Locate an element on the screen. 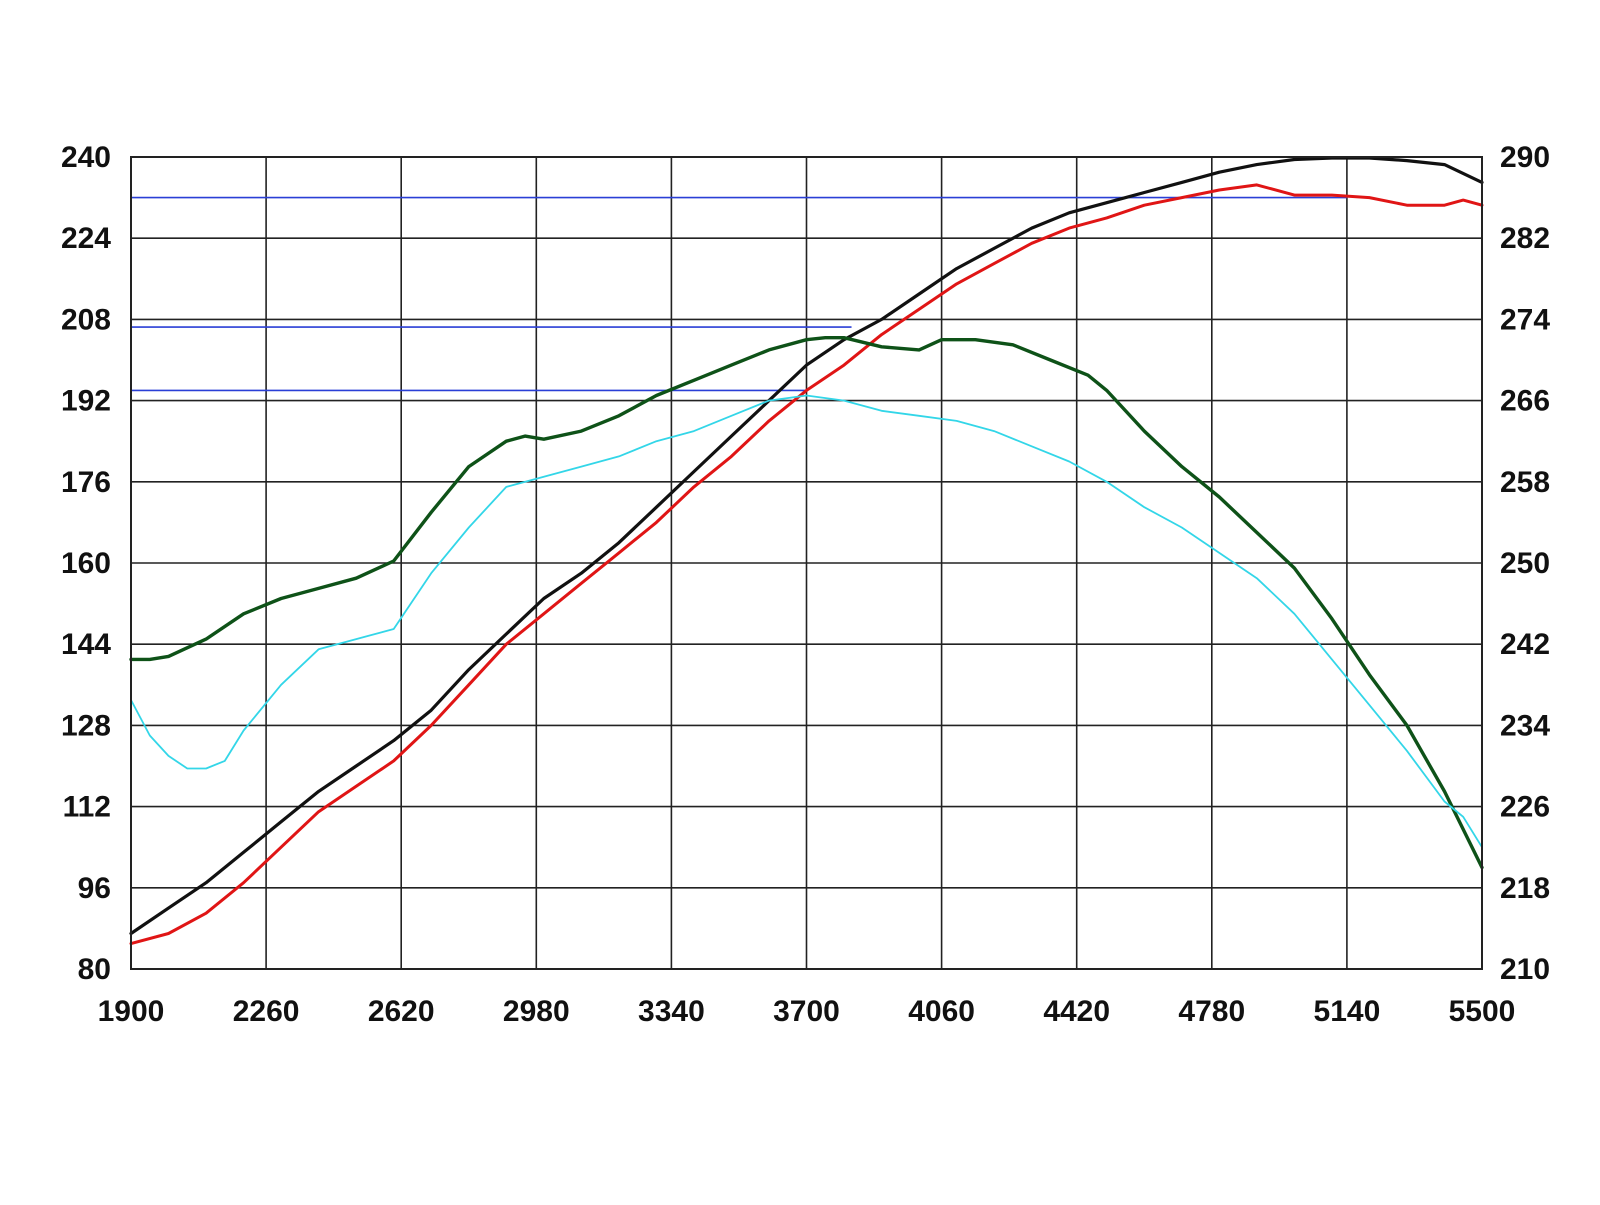 The height and width of the screenshot is (1205, 1600). x-tick-label: 1900 is located at coordinates (131, 1011).